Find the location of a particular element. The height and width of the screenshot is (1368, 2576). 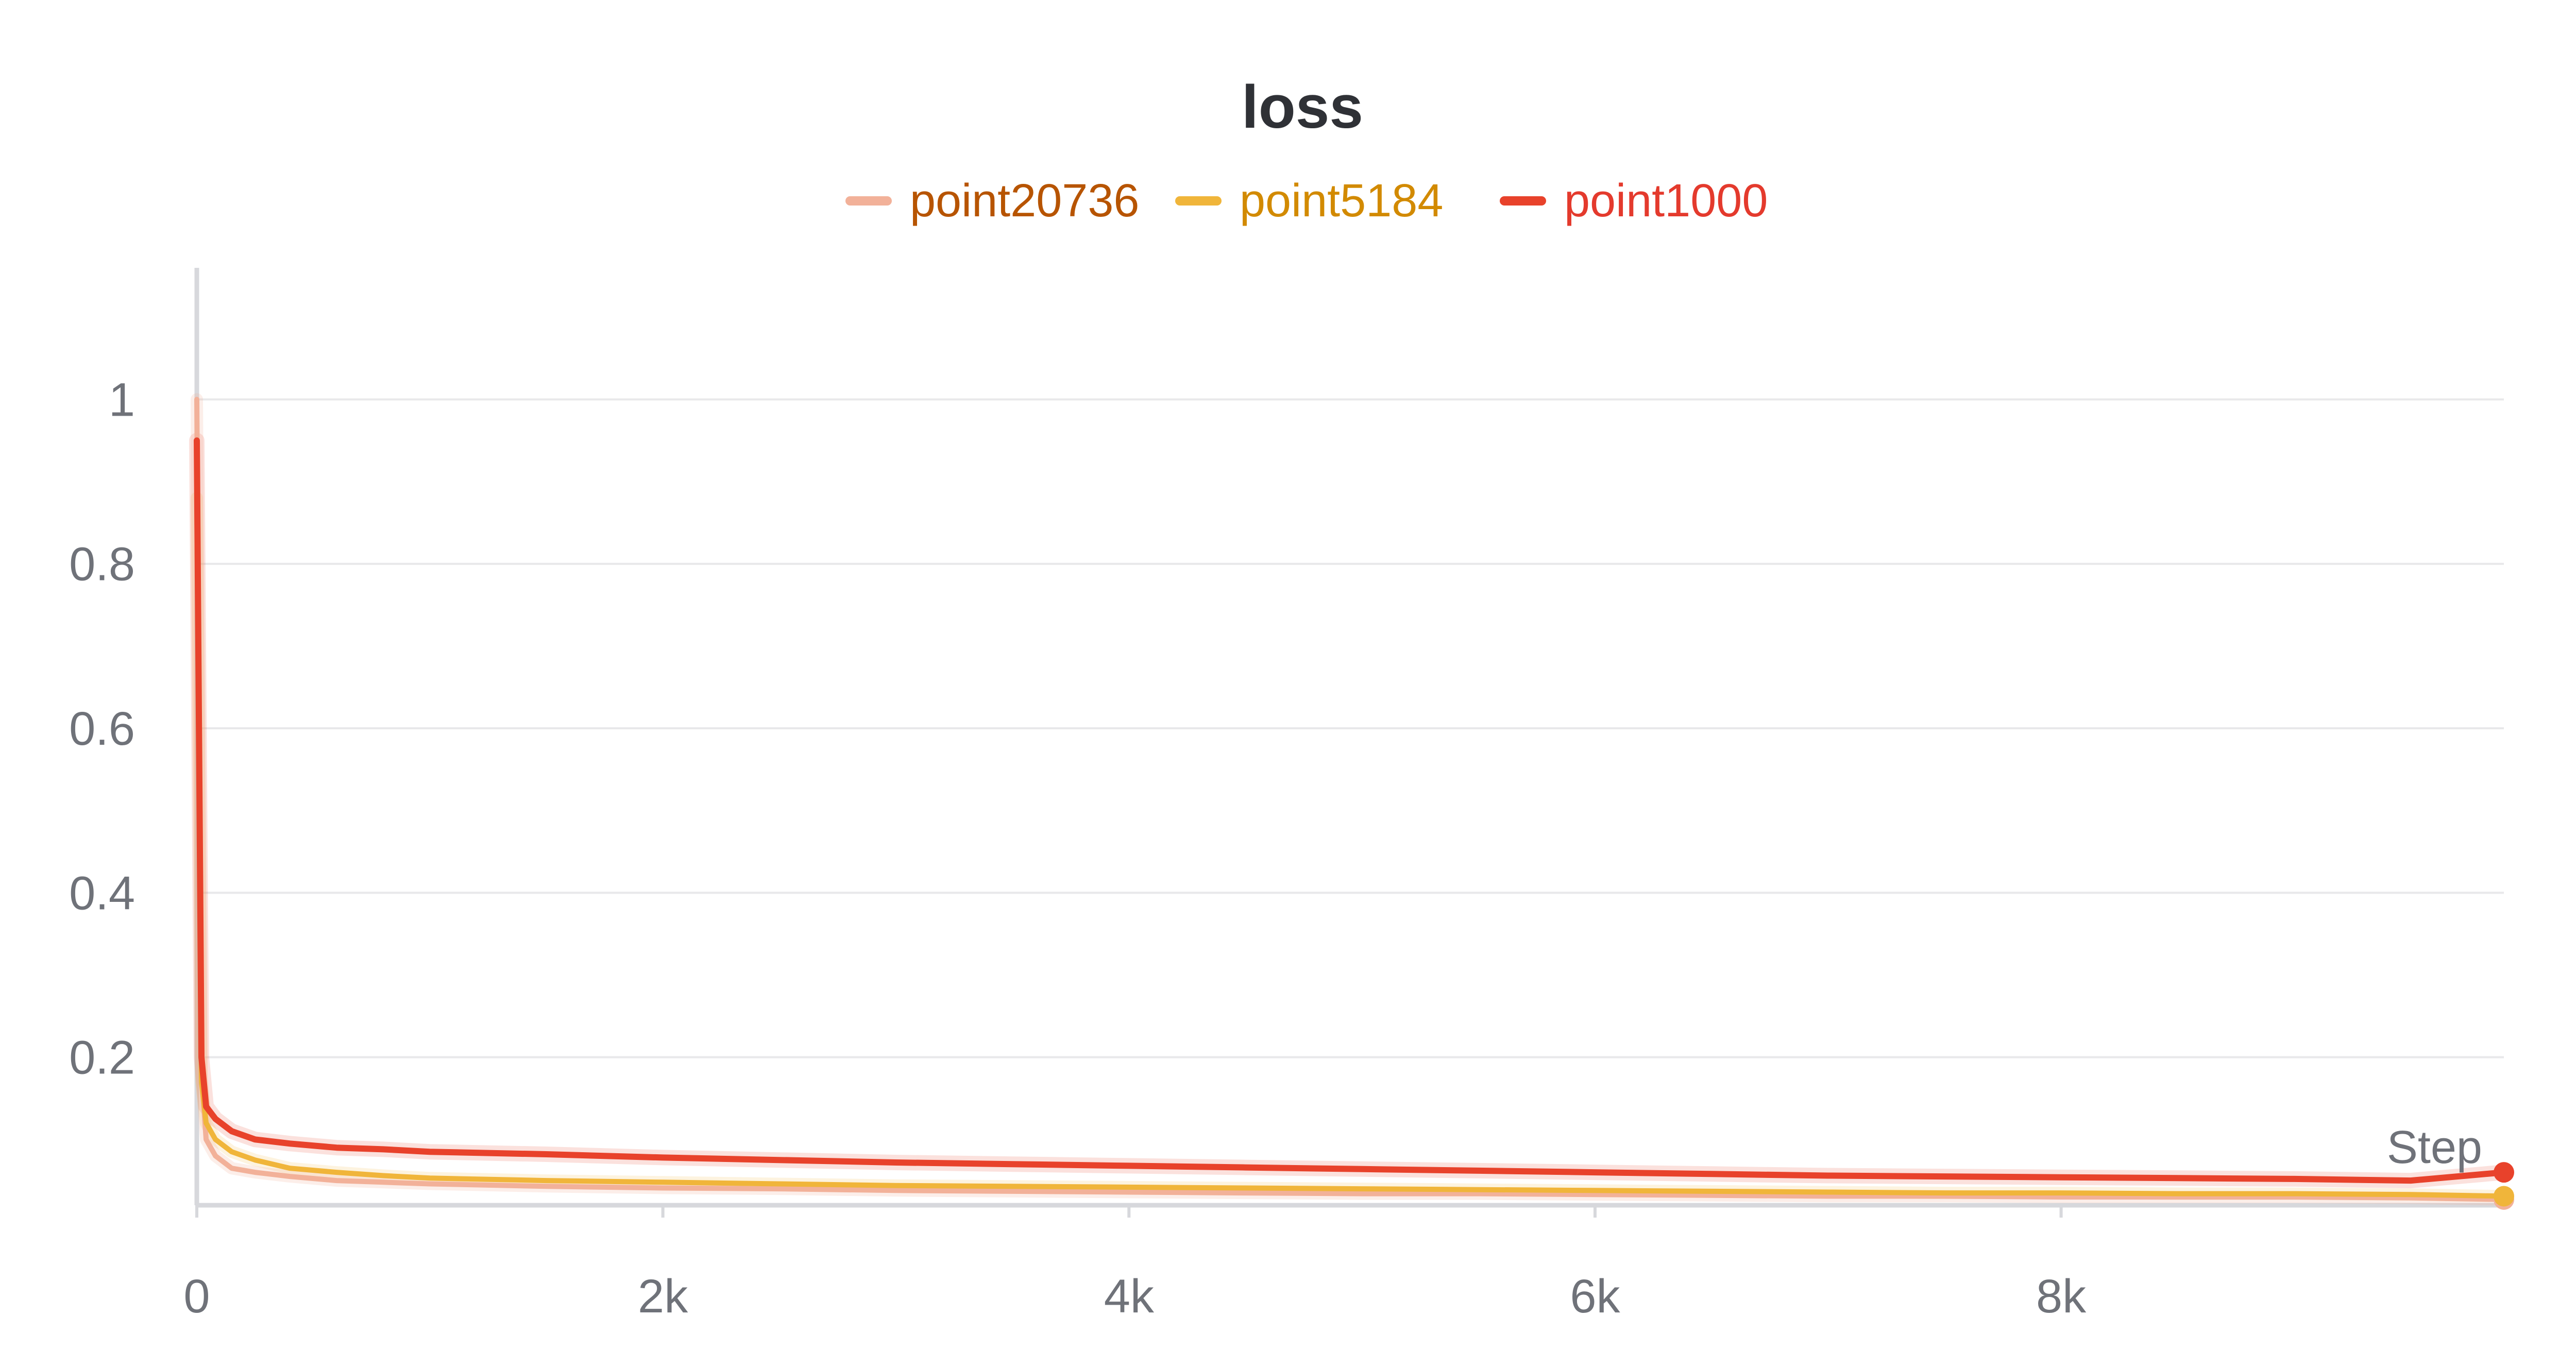

legend-label-0: point20736 is located at coordinates (1024, 201).